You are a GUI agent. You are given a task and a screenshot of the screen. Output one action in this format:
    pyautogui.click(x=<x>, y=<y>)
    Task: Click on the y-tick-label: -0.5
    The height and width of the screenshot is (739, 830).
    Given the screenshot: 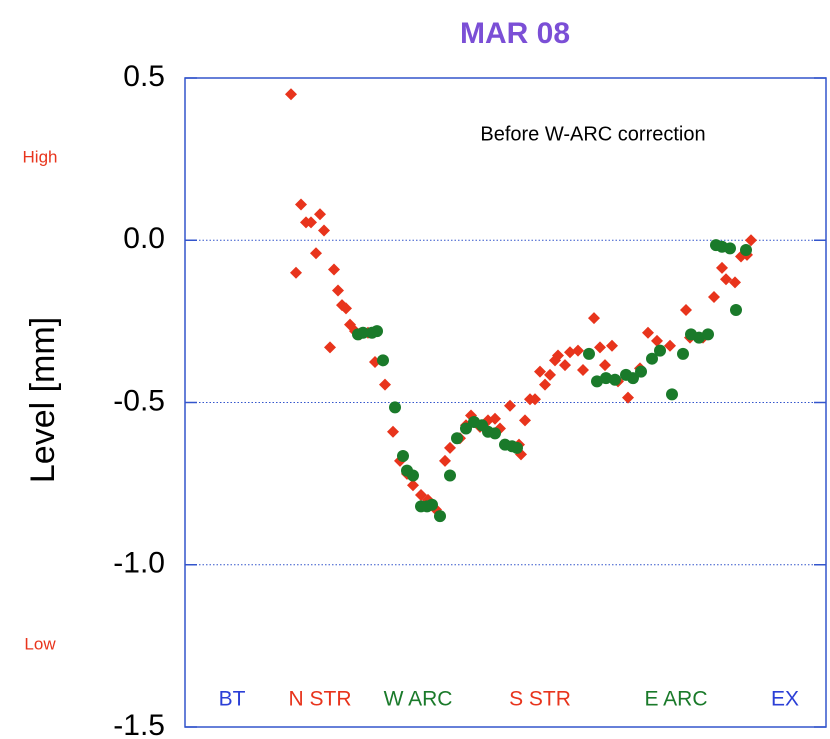 What is the action you would take?
    pyautogui.click(x=139, y=400)
    